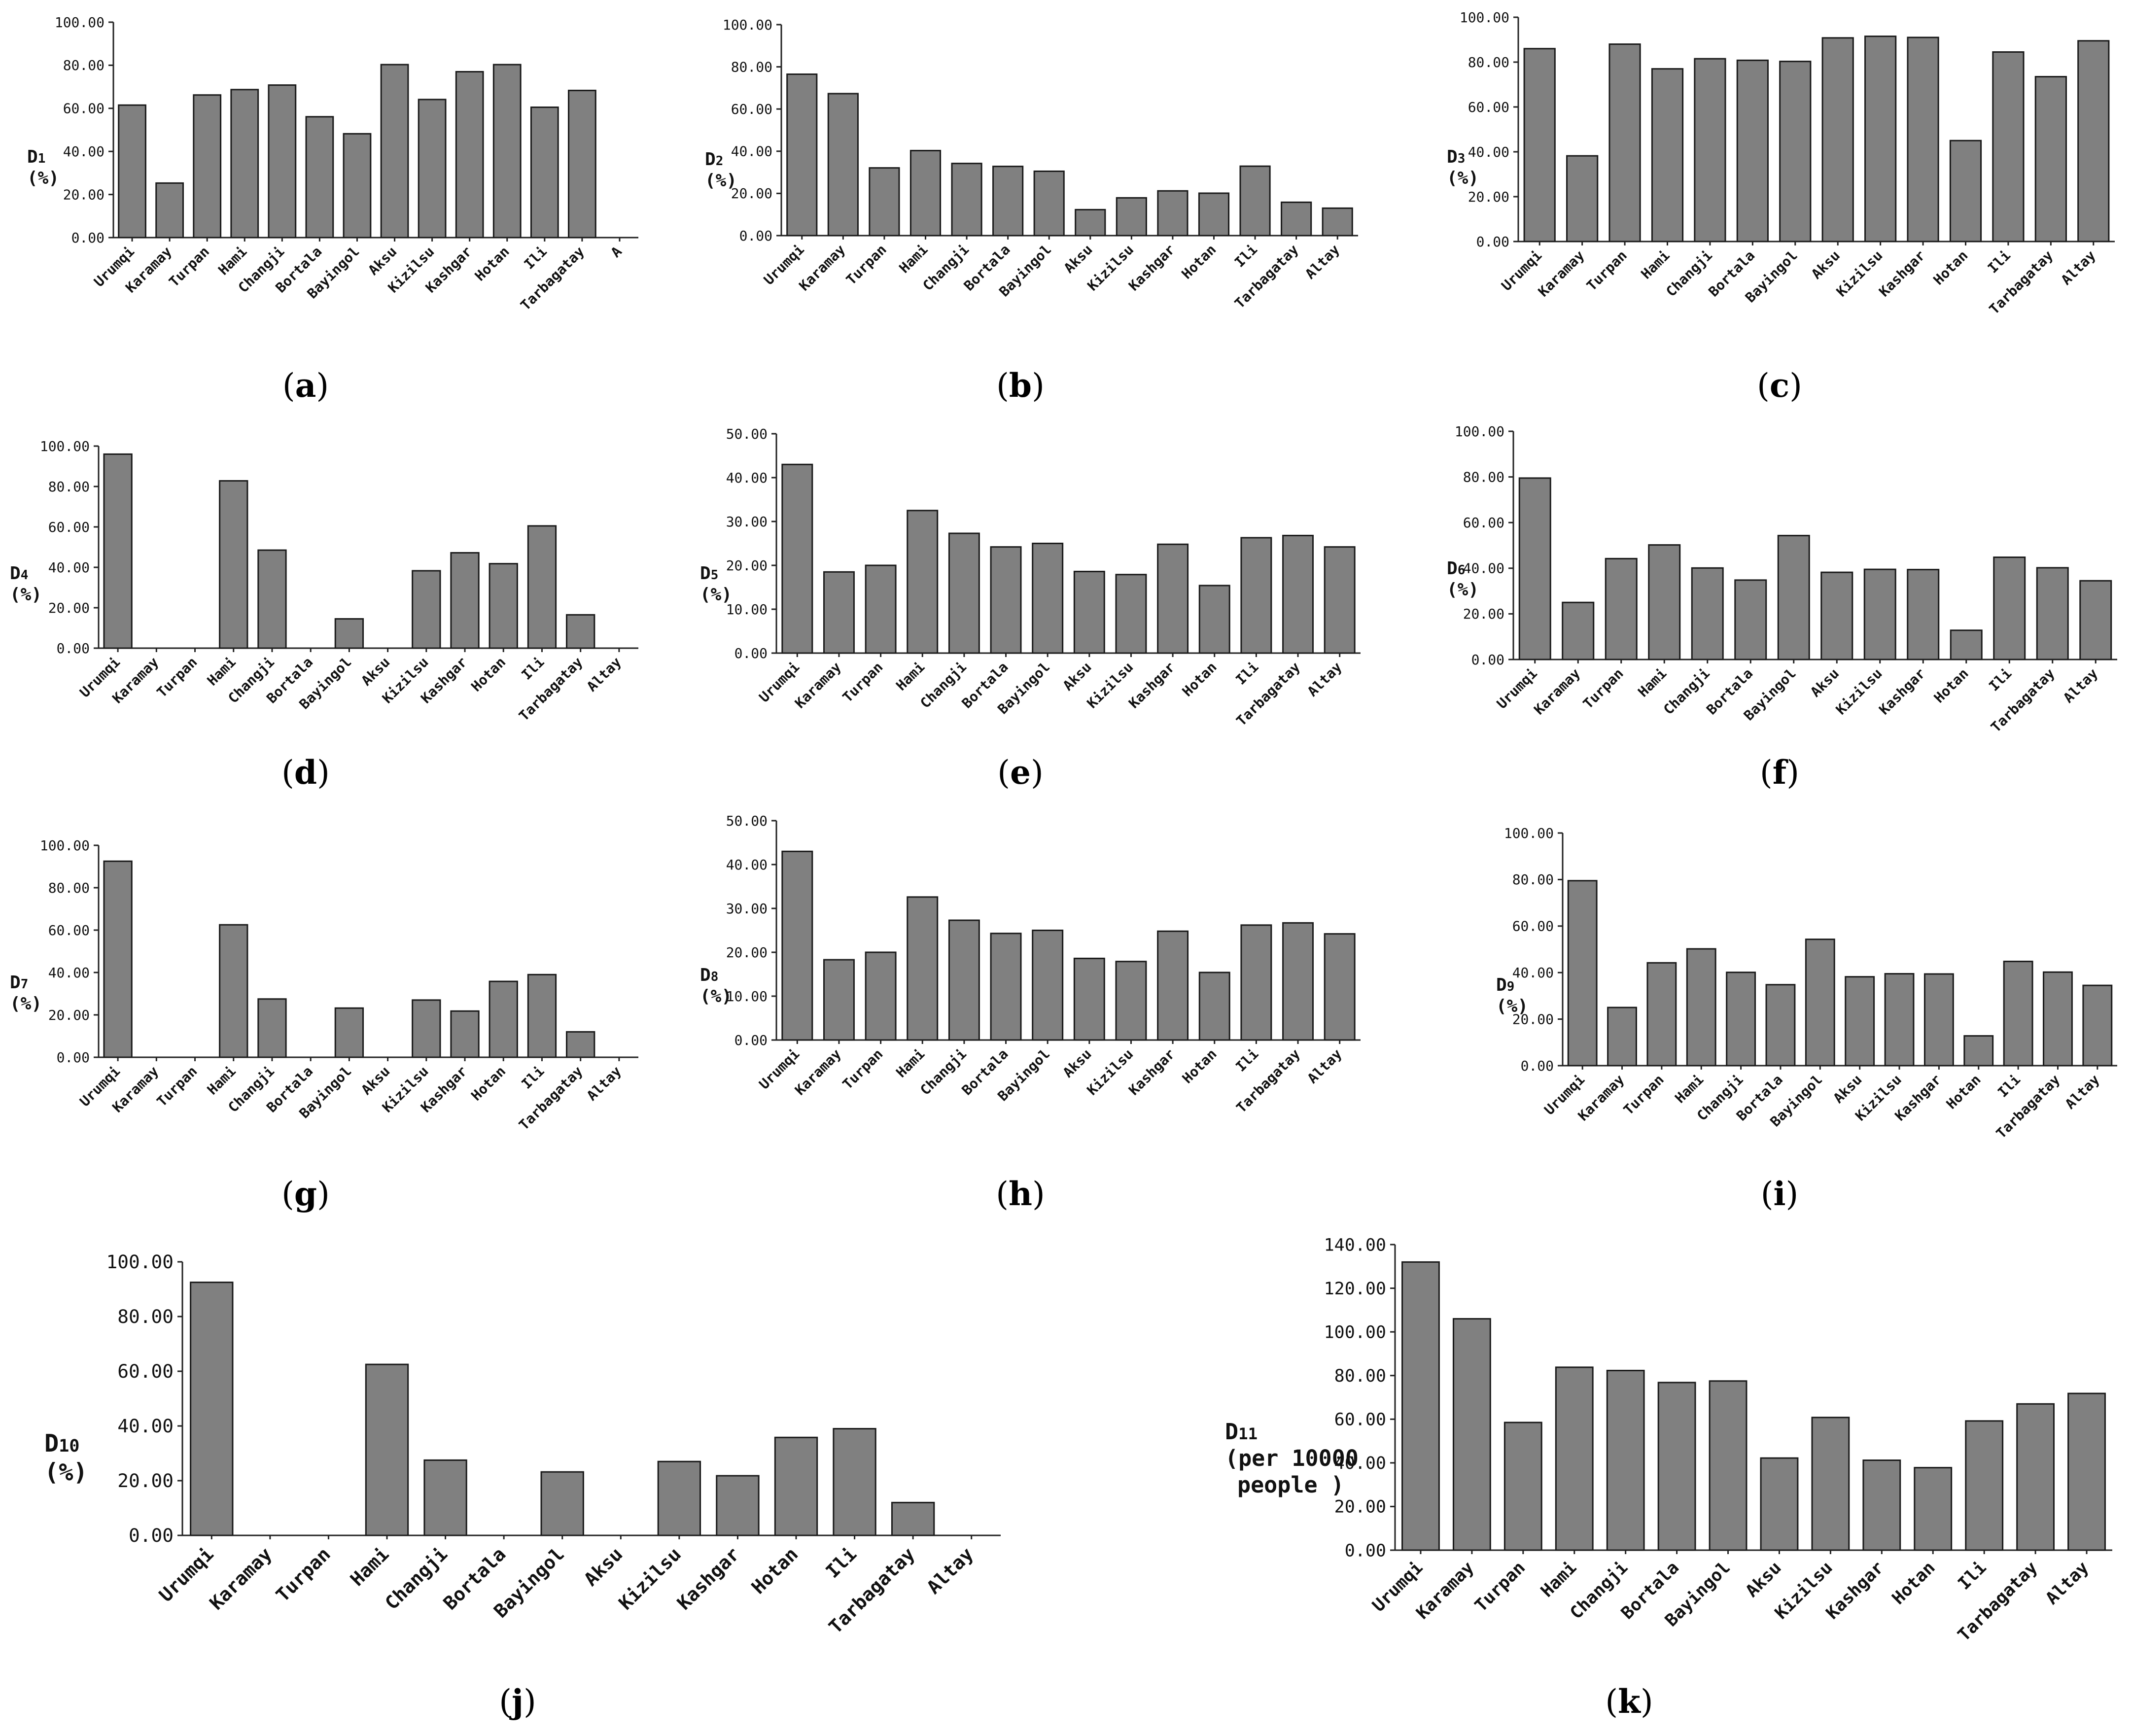  I want to click on panel-label-letter: i, so click(1779, 1194).